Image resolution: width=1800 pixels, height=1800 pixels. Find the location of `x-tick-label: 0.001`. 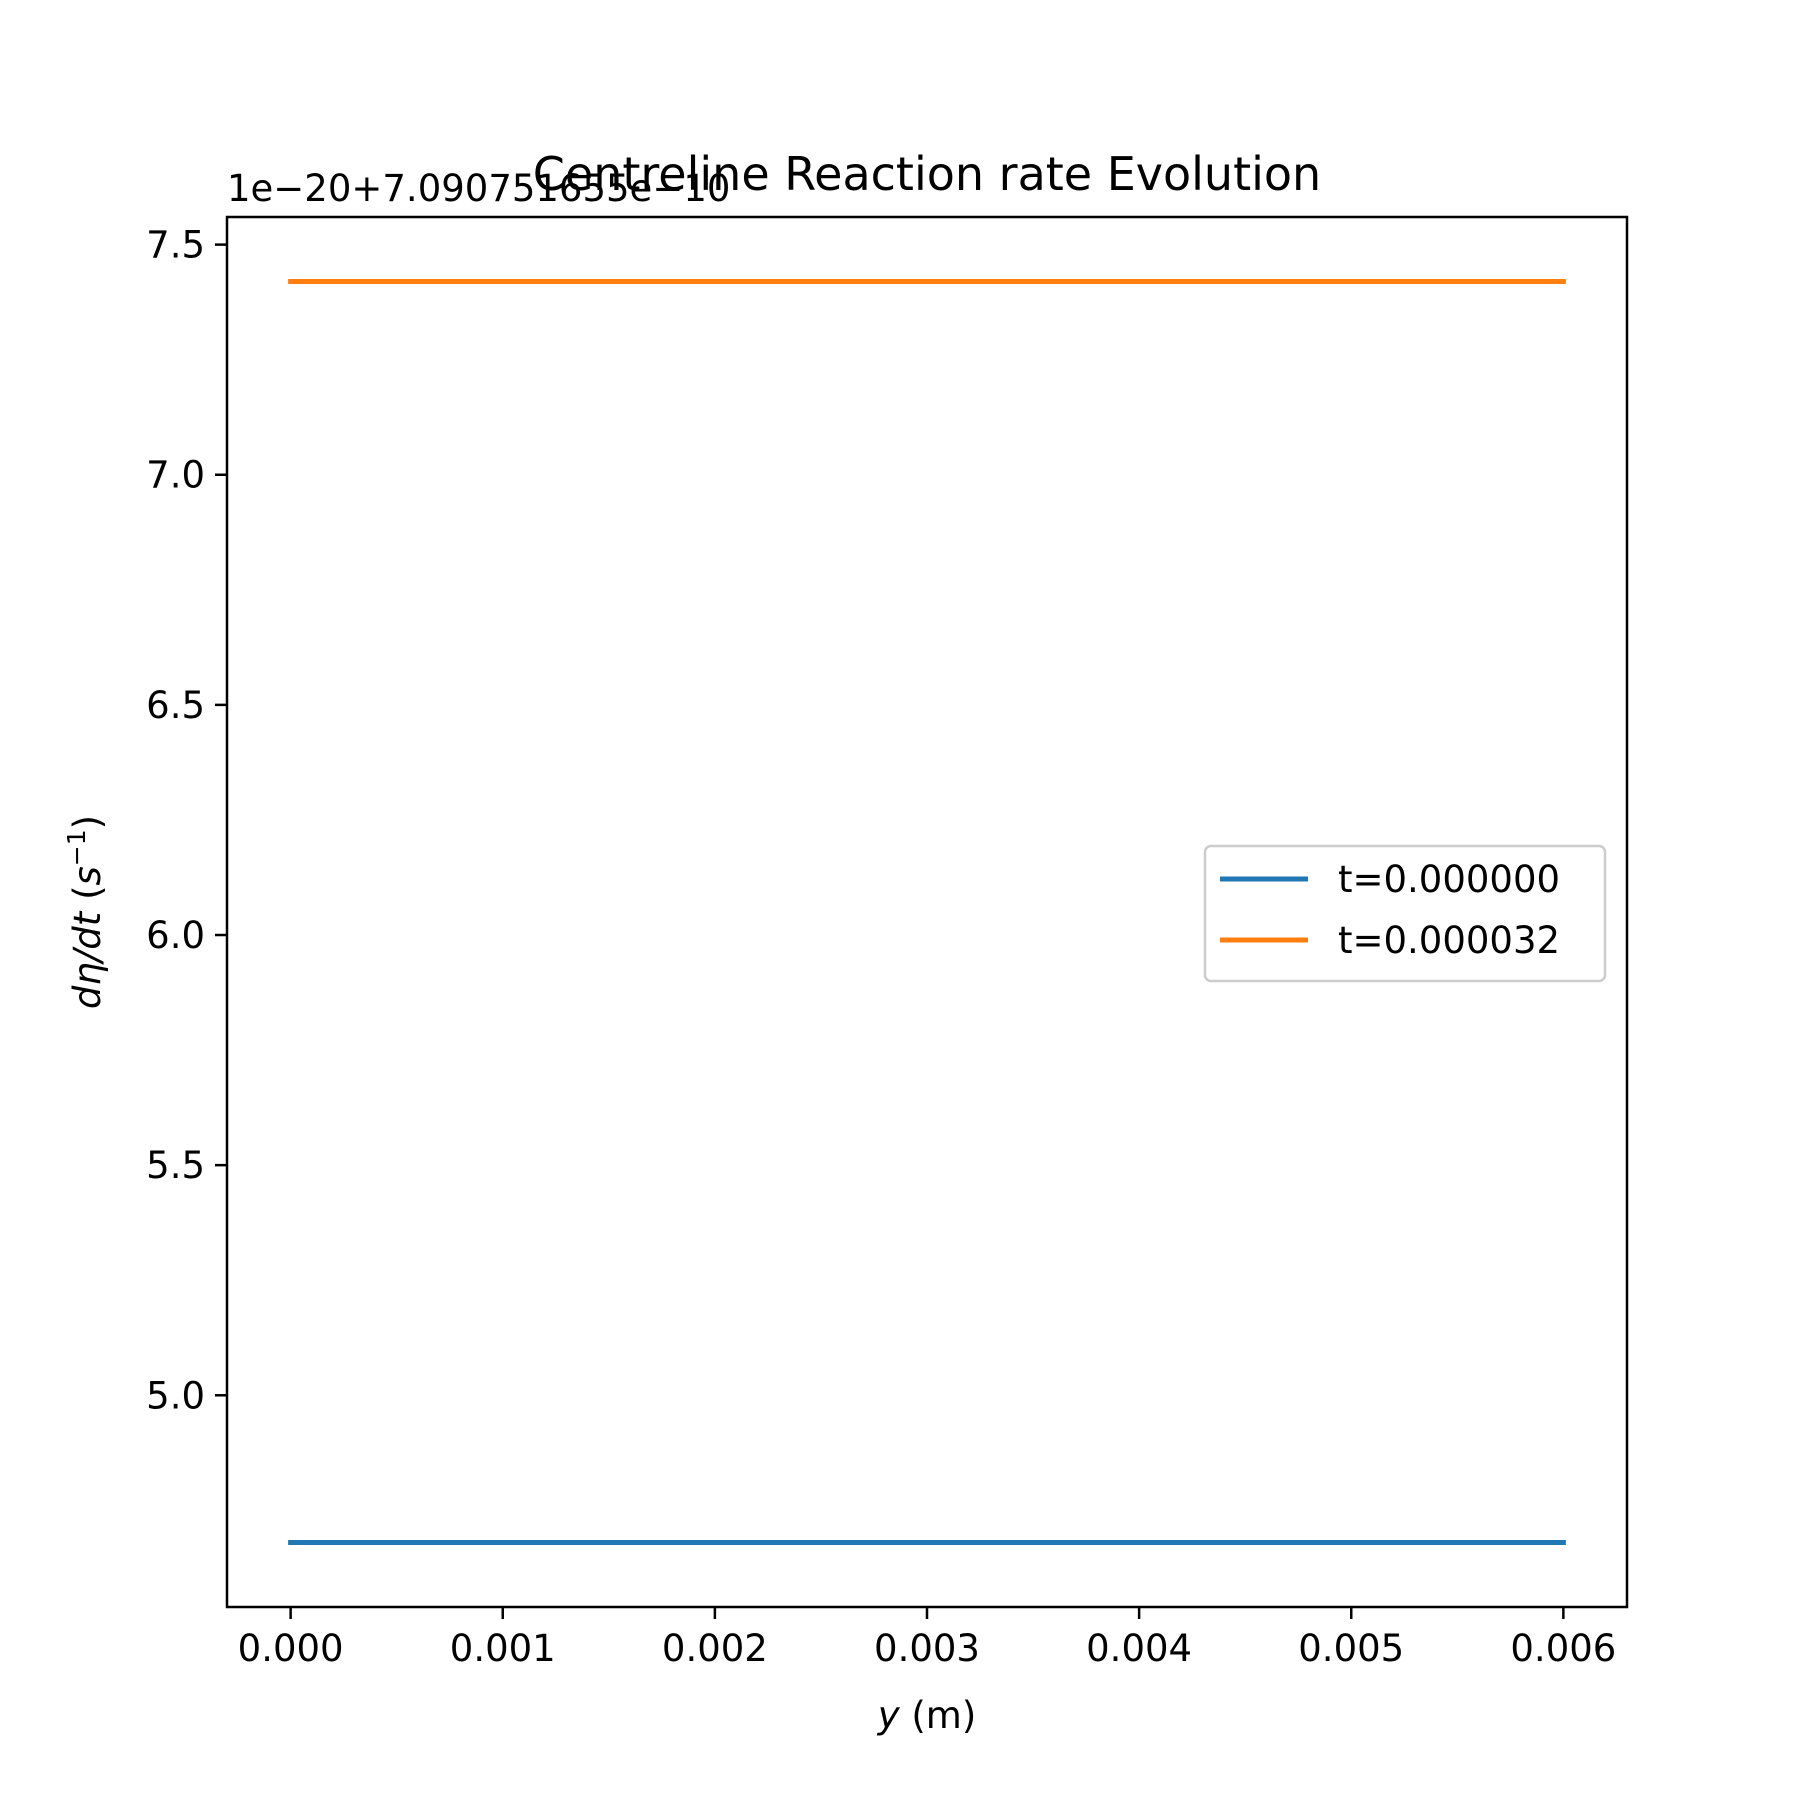

x-tick-label: 0.001 is located at coordinates (503, 1648).